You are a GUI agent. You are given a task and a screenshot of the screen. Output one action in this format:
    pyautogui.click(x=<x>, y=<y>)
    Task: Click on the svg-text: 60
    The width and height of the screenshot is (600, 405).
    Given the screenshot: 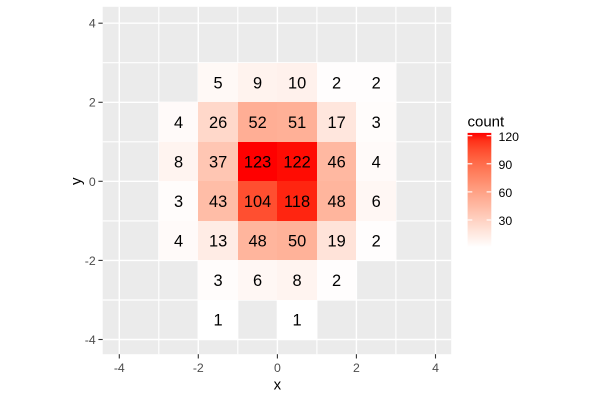 What is the action you would take?
    pyautogui.click(x=506, y=193)
    